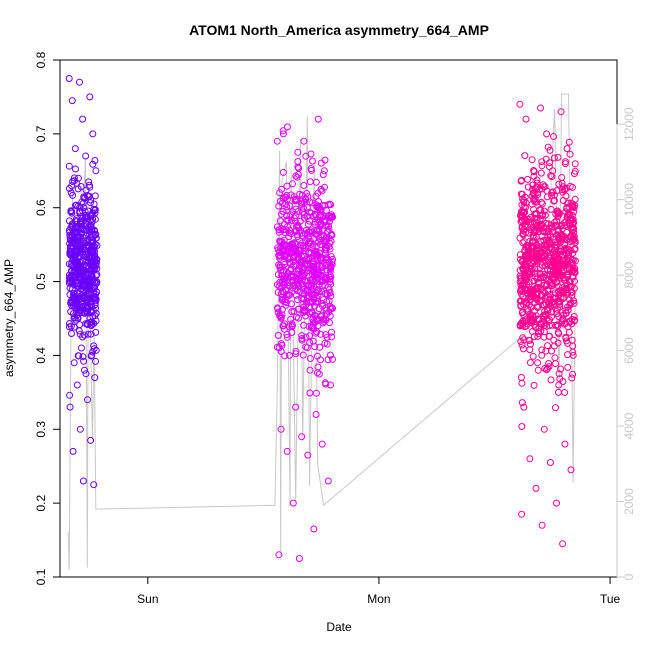 This screenshot has width=650, height=650. I want to click on y2-tick-label-6: 12000, so click(629, 124).